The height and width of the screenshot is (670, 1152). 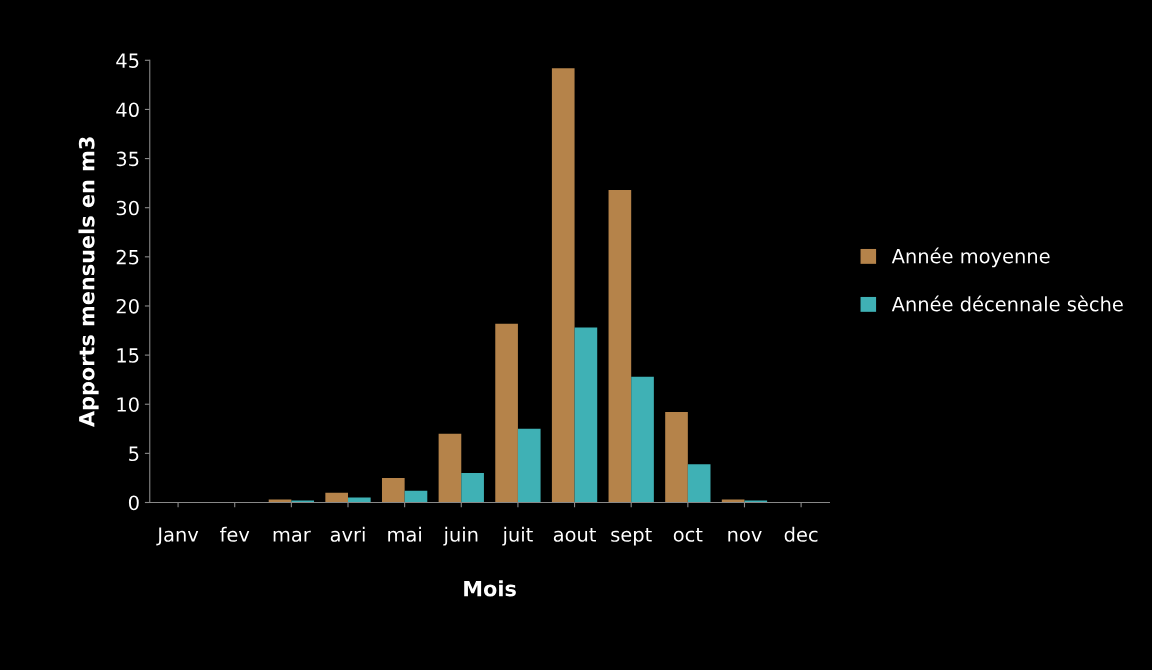 What do you see at coordinates (177, 536) in the screenshot?
I see `x-tick-label: Janv` at bounding box center [177, 536].